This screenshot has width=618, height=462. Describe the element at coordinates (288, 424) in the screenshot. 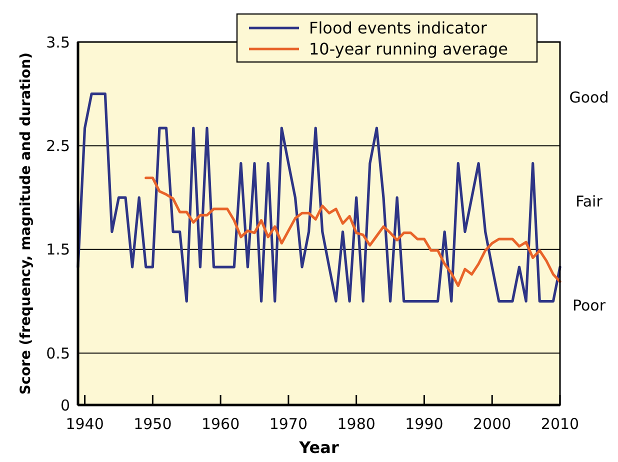

I see `x-tick-label: 1970` at that location.